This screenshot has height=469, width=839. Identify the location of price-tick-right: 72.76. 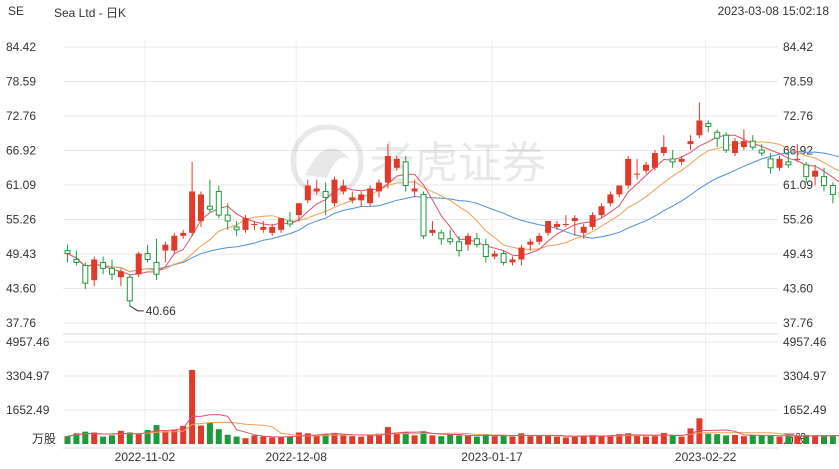
(798, 116).